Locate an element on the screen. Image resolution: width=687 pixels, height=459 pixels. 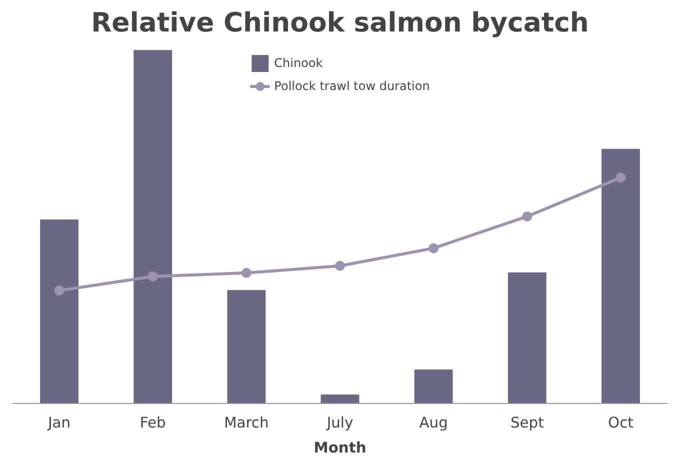
x-tick-label: Oct is located at coordinates (621, 423).